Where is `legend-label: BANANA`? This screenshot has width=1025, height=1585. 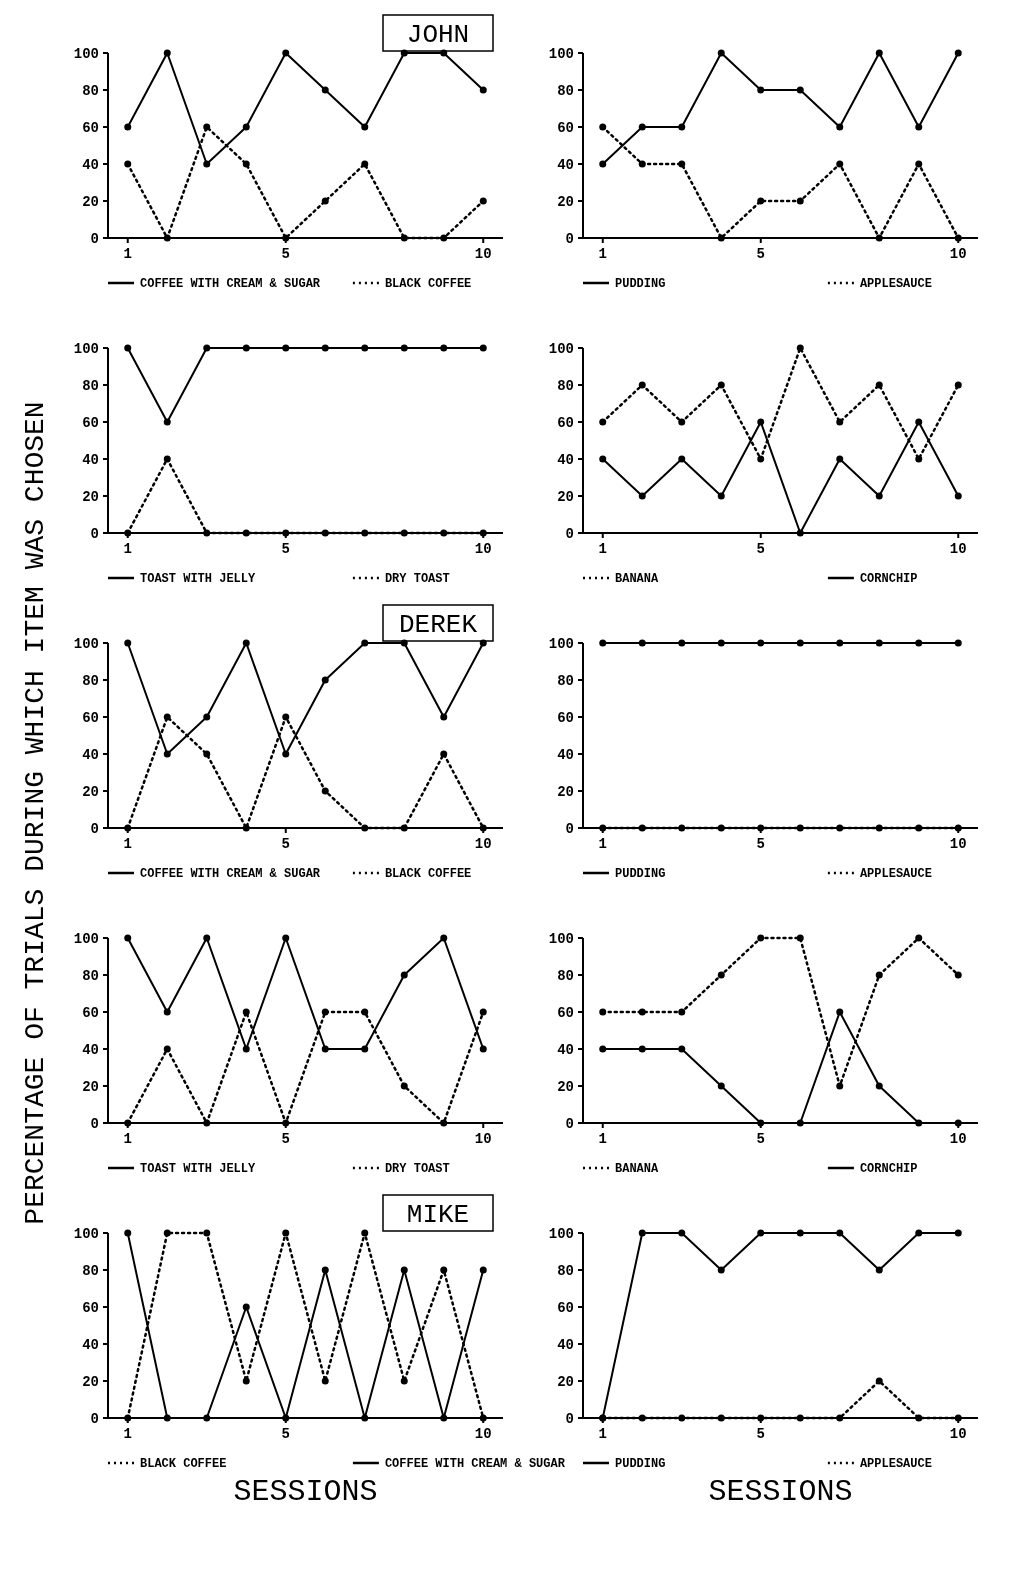 legend-label: BANANA is located at coordinates (637, 1169).